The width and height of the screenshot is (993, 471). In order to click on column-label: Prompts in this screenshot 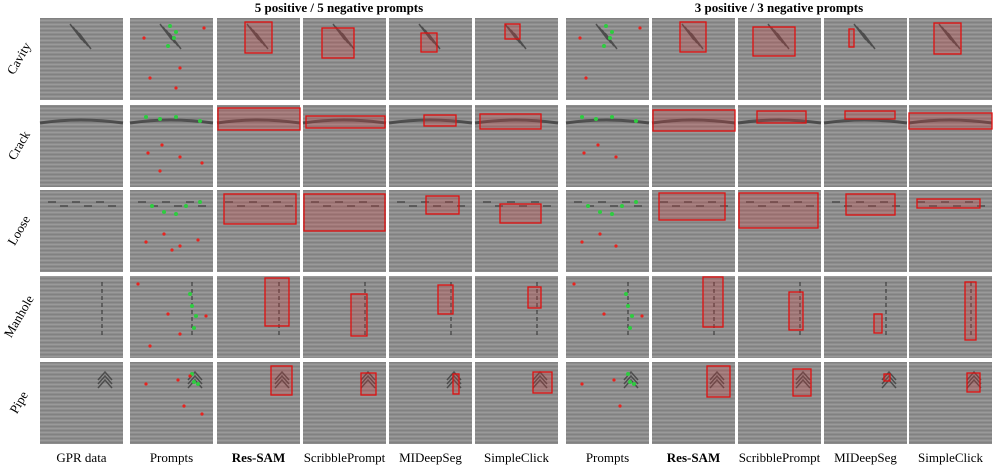, I will do `click(171, 457)`.